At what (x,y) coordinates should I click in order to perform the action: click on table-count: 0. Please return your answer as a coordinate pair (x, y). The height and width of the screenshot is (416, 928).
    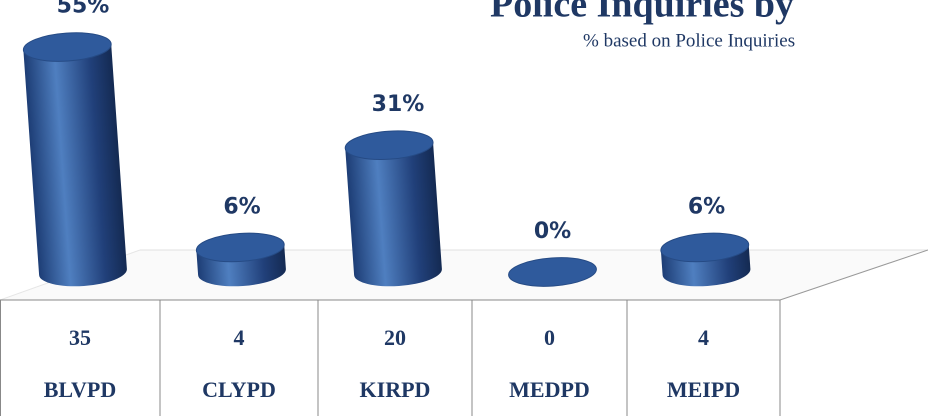
    Looking at the image, I should click on (549, 337).